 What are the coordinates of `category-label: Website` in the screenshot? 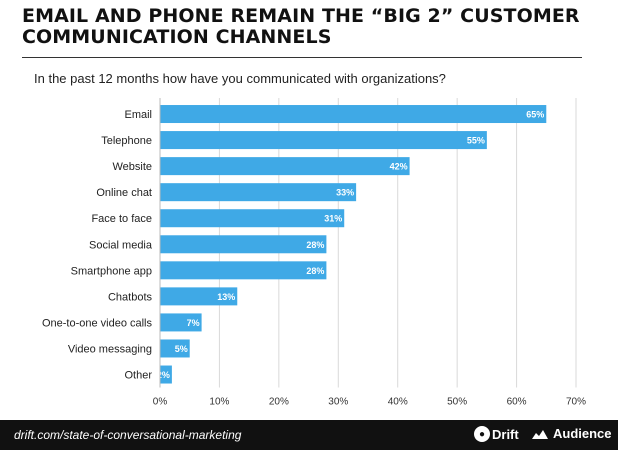 It's located at (132, 167).